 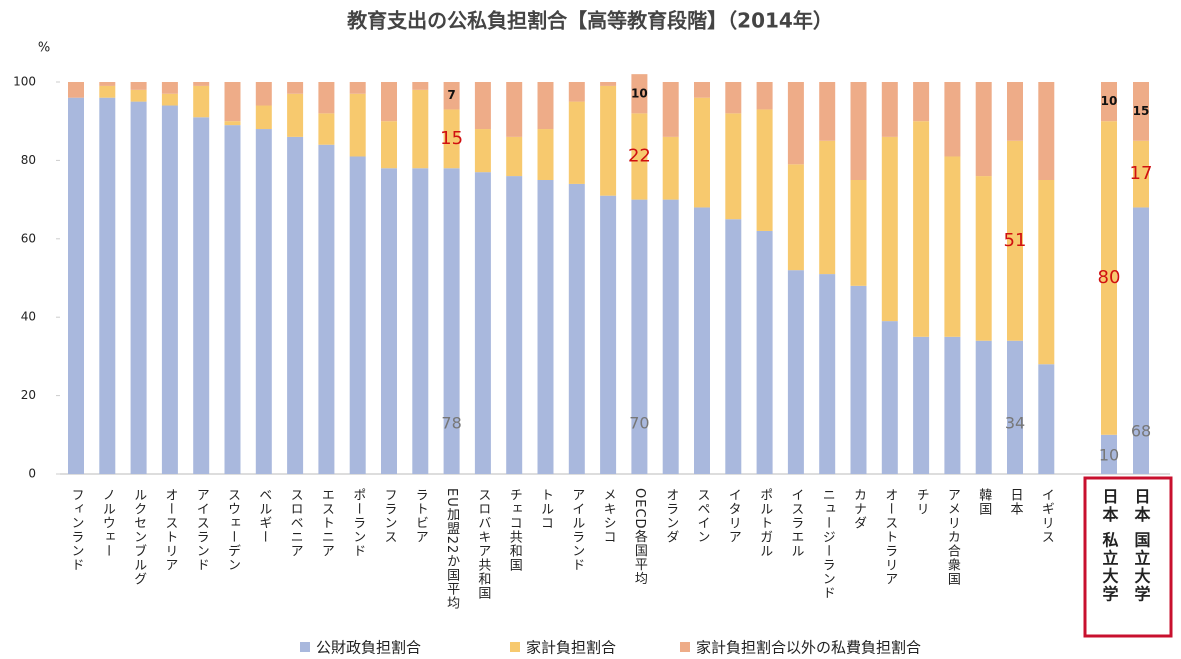 What do you see at coordinates (28, 317) in the screenshot?
I see `y-tick-label: 40` at bounding box center [28, 317].